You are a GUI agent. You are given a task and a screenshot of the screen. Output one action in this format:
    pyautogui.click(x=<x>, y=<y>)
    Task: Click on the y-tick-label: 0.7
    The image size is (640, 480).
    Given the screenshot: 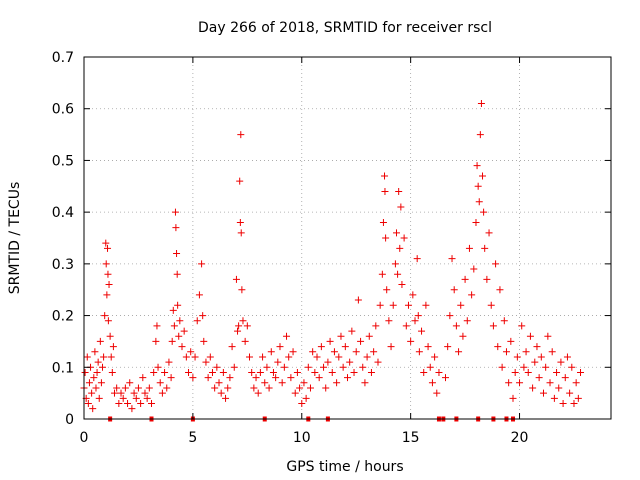 What is the action you would take?
    pyautogui.click(x=63, y=58)
    